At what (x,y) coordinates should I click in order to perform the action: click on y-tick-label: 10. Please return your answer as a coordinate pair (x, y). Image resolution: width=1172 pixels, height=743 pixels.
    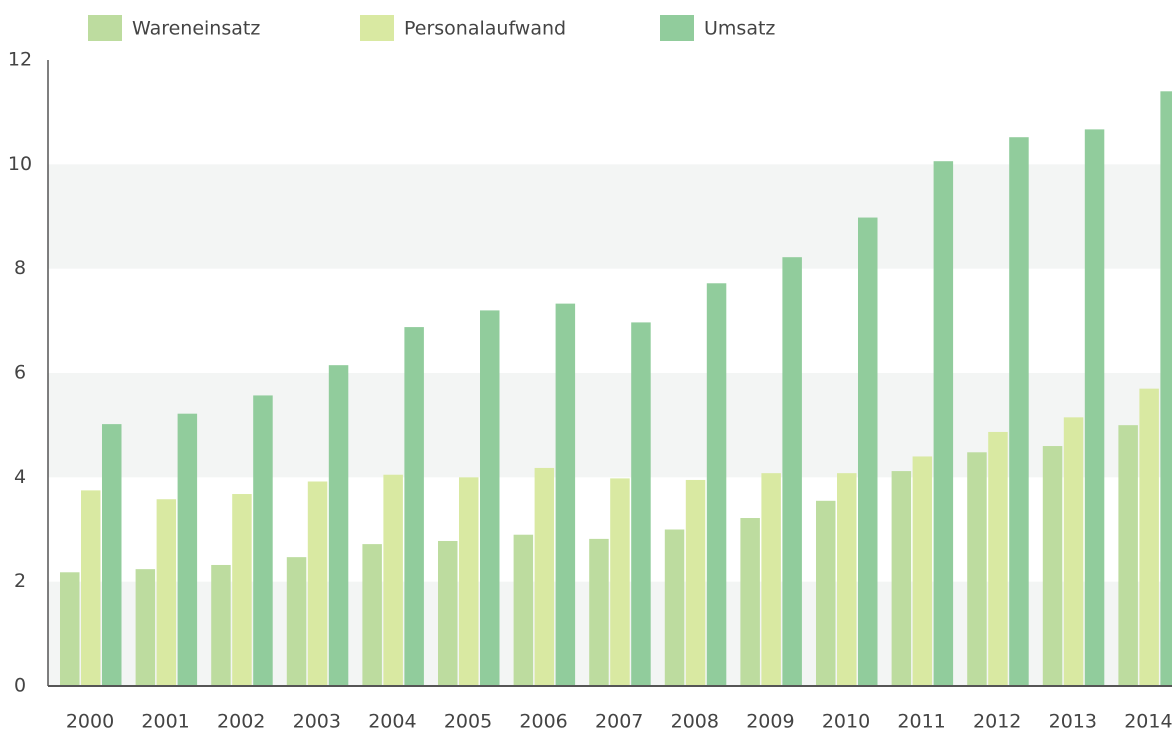
    Looking at the image, I should click on (20, 164).